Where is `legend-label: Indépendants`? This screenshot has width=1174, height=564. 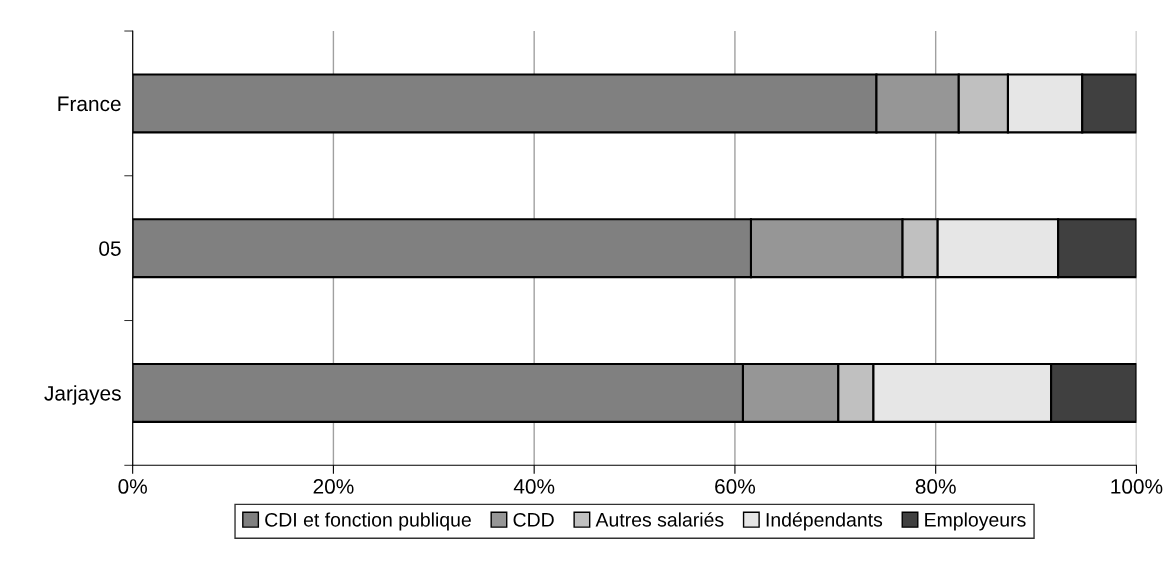 legend-label: Indépendants is located at coordinates (824, 521).